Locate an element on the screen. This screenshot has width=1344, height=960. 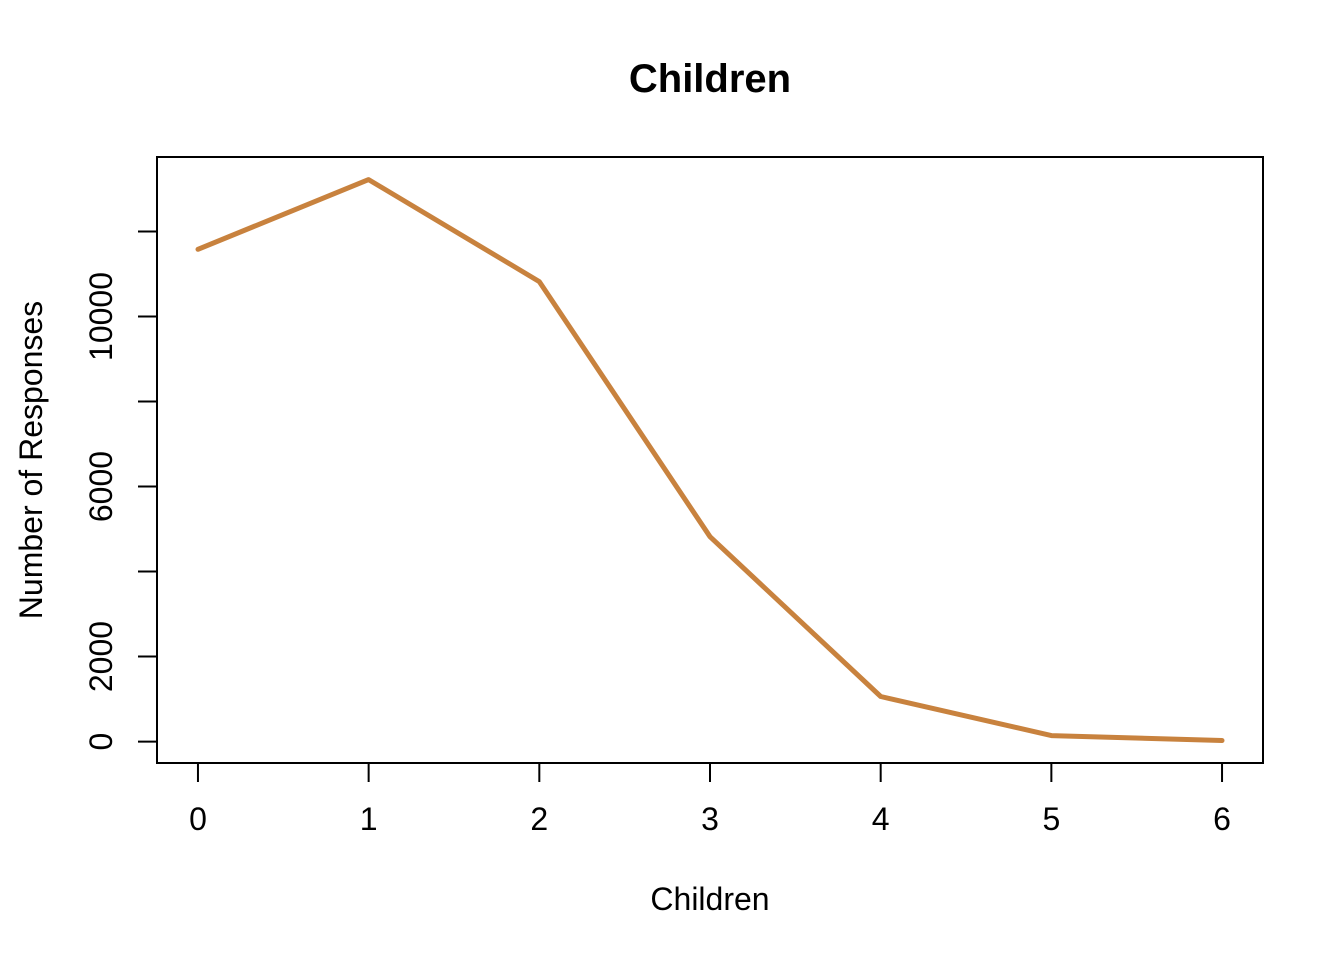
x-axis-tick-label: 4 is located at coordinates (881, 819).